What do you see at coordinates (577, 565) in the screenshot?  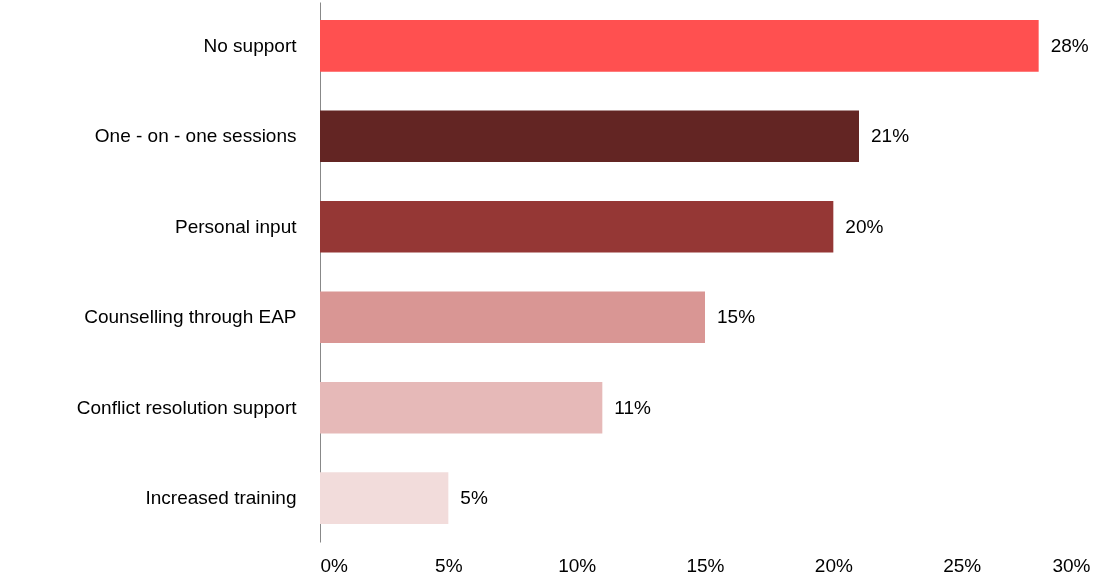 I see `x-tick-label: 10%` at bounding box center [577, 565].